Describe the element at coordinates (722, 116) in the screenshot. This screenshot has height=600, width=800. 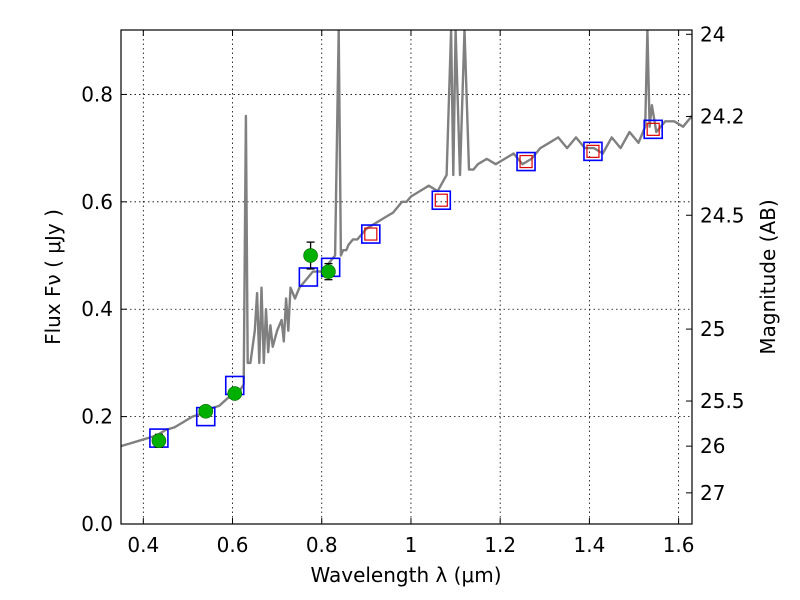
I see `y2-tick-label: 24.2` at that location.